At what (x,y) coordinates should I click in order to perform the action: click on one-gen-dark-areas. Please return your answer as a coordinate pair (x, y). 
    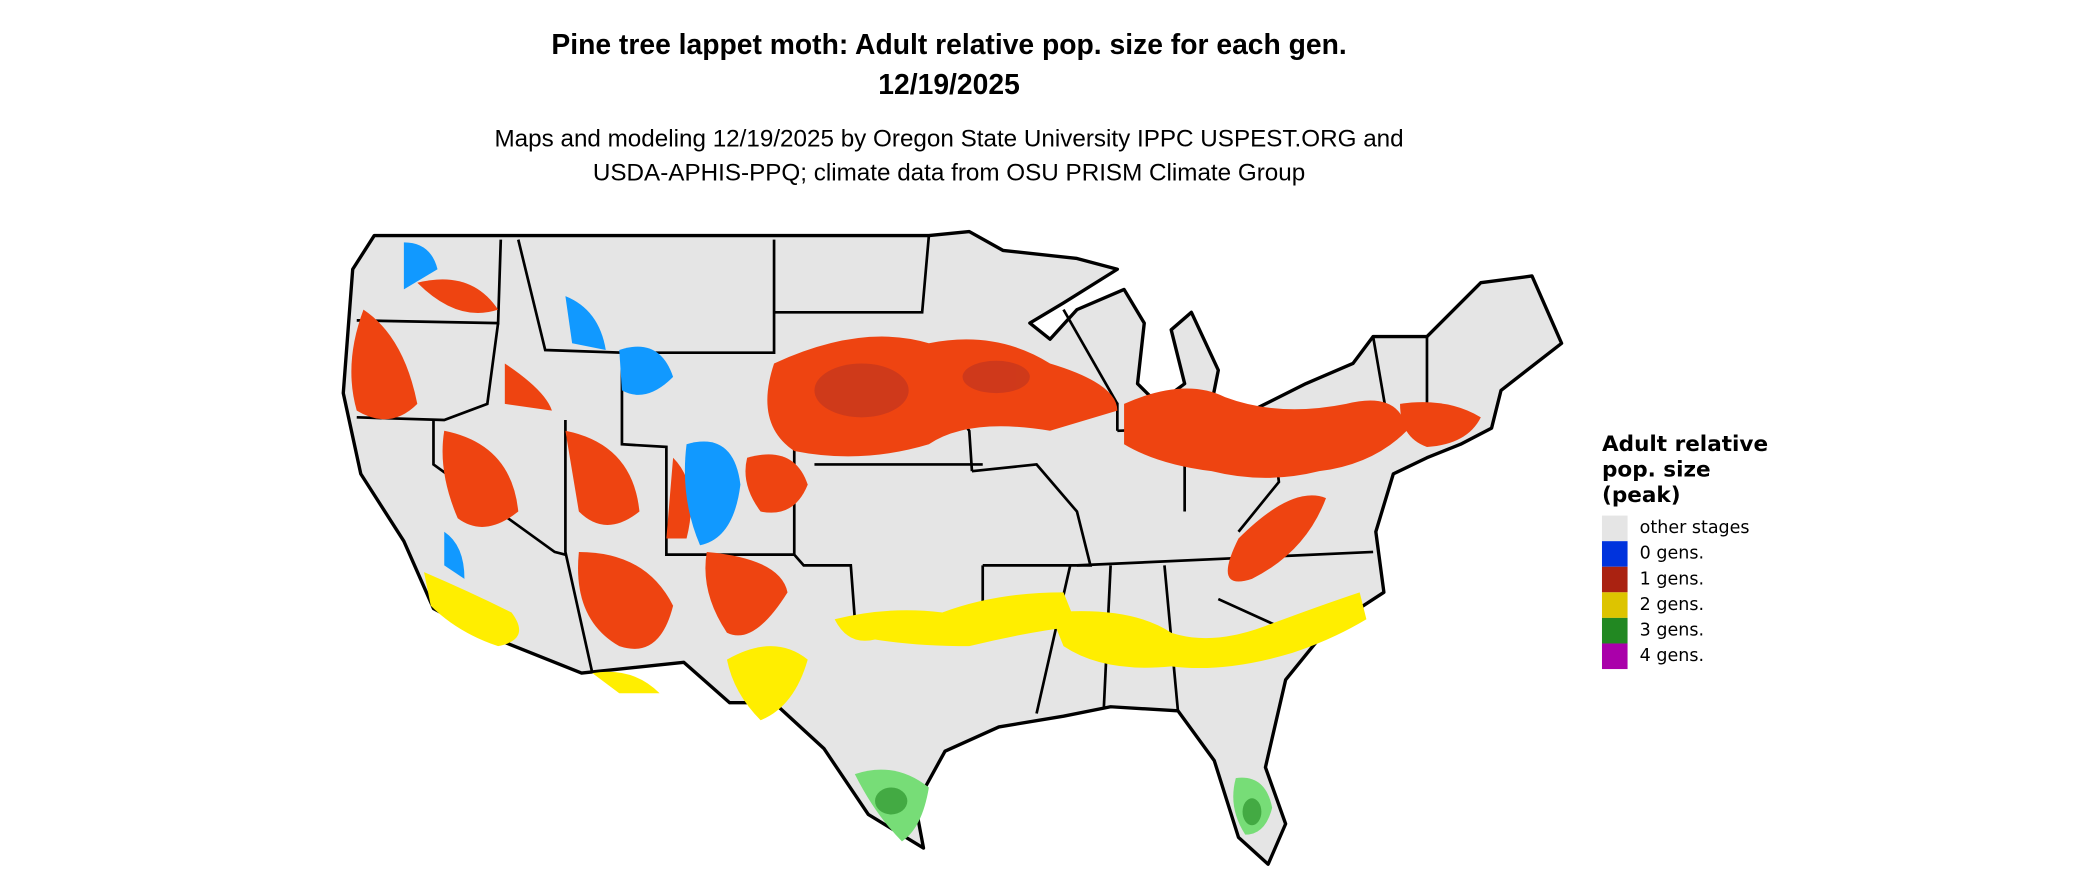
    Looking at the image, I should click on (922, 389).